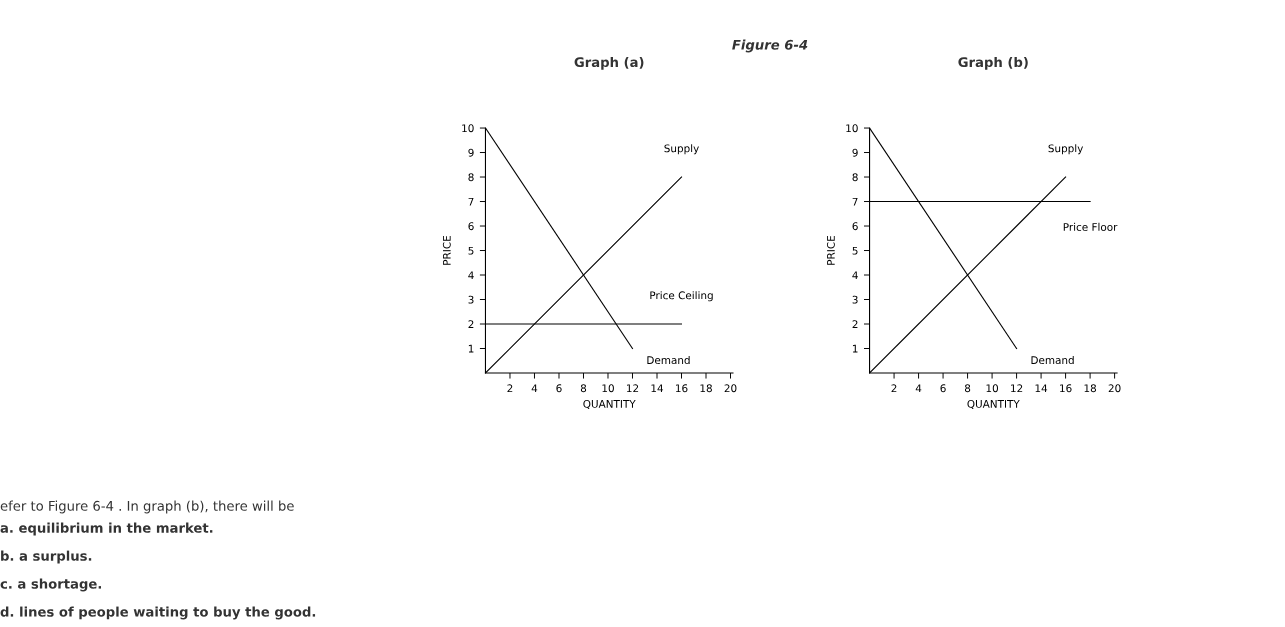 The width and height of the screenshot is (1285, 627). What do you see at coordinates (770, 46) in the screenshot?
I see `caption: Figure 6-4` at bounding box center [770, 46].